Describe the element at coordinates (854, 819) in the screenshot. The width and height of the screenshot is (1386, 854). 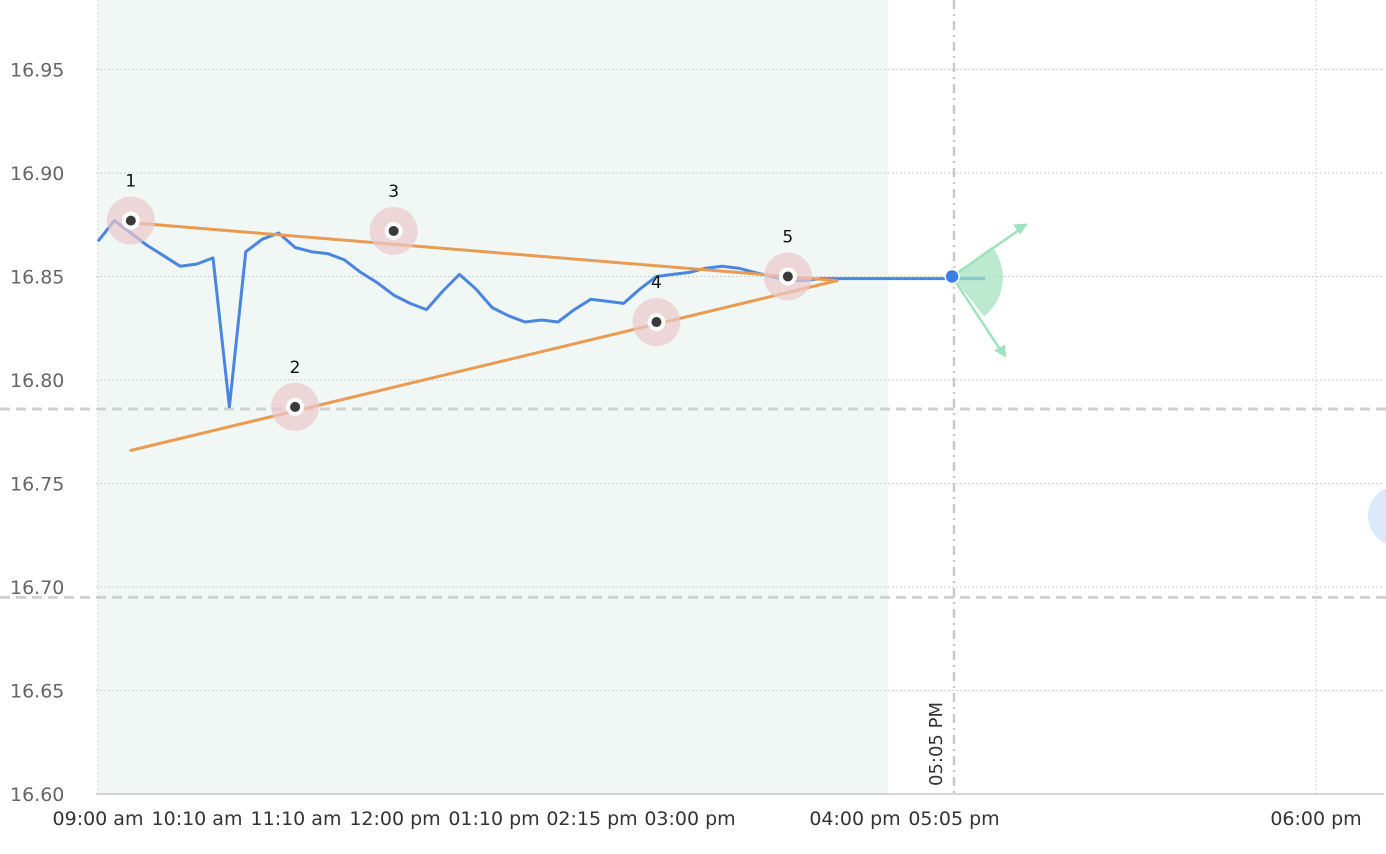
I see `x-tick-label: 04:00 pm` at that location.